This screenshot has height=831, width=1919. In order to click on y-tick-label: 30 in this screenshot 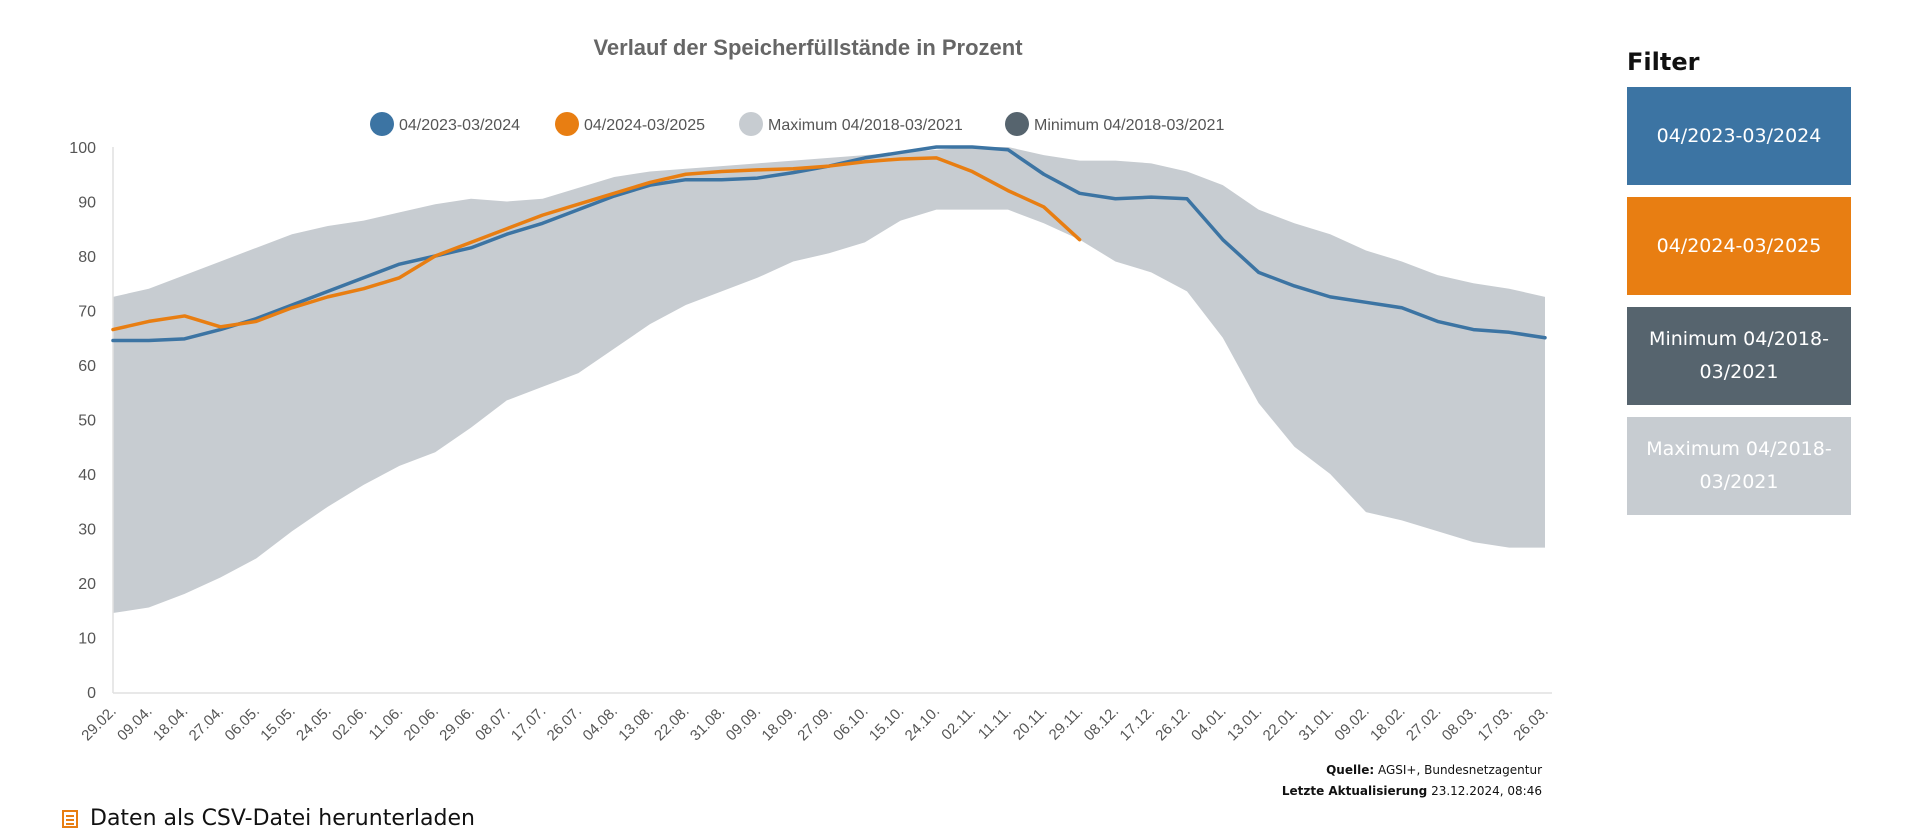, I will do `click(87, 530)`.